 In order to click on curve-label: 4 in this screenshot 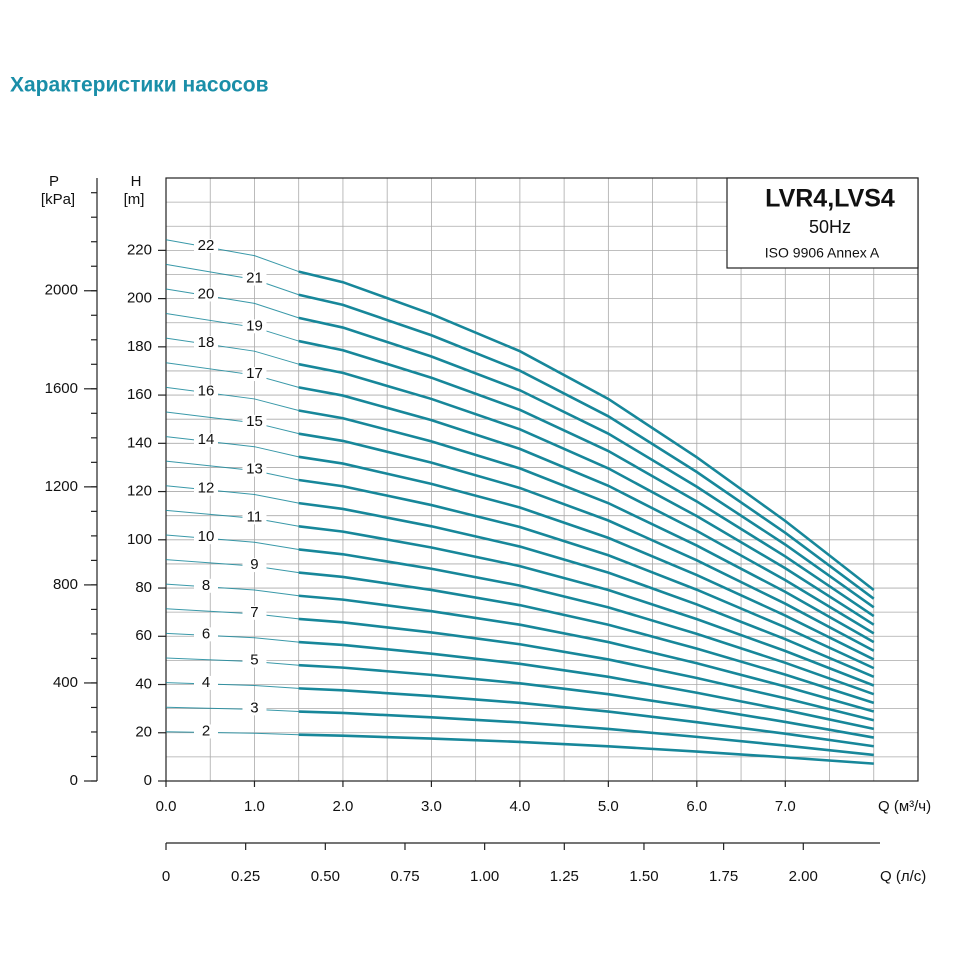, I will do `click(206, 682)`.